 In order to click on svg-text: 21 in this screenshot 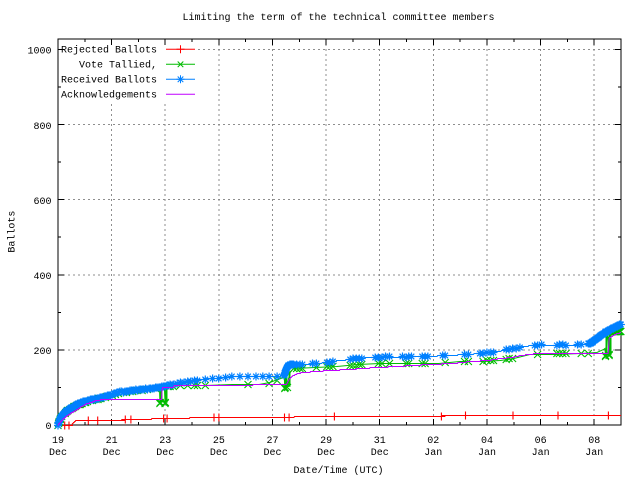, I will do `click(112, 441)`.